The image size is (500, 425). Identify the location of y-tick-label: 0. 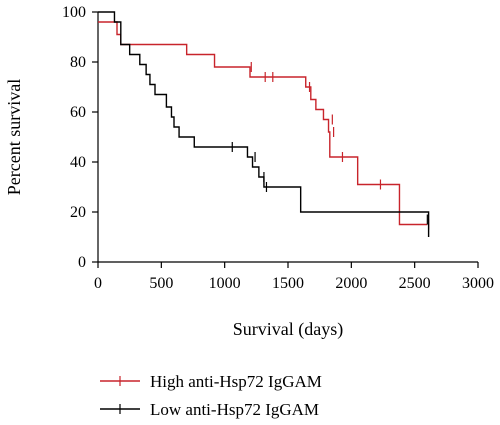
(82, 262).